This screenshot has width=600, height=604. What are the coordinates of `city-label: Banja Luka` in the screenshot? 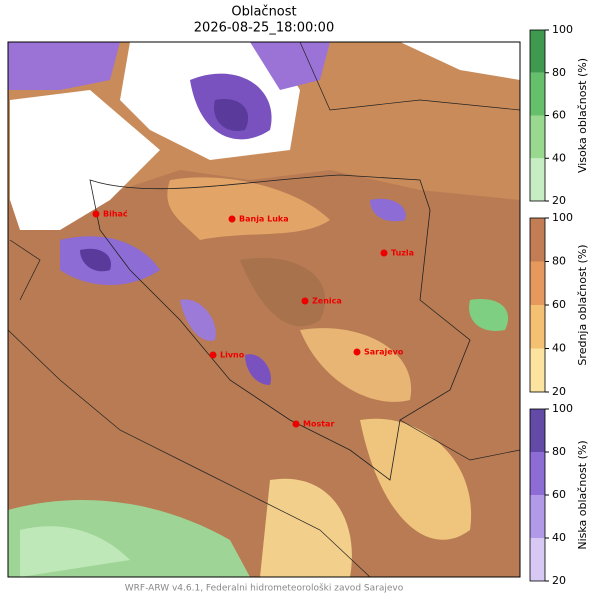 It's located at (264, 219).